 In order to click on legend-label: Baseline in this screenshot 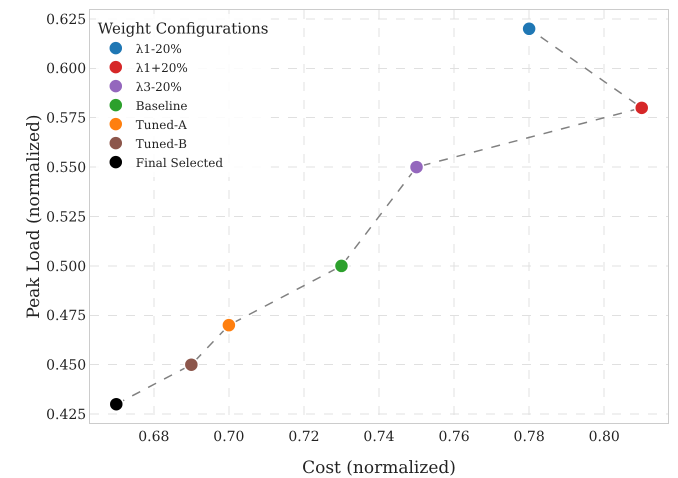, I will do `click(162, 105)`.